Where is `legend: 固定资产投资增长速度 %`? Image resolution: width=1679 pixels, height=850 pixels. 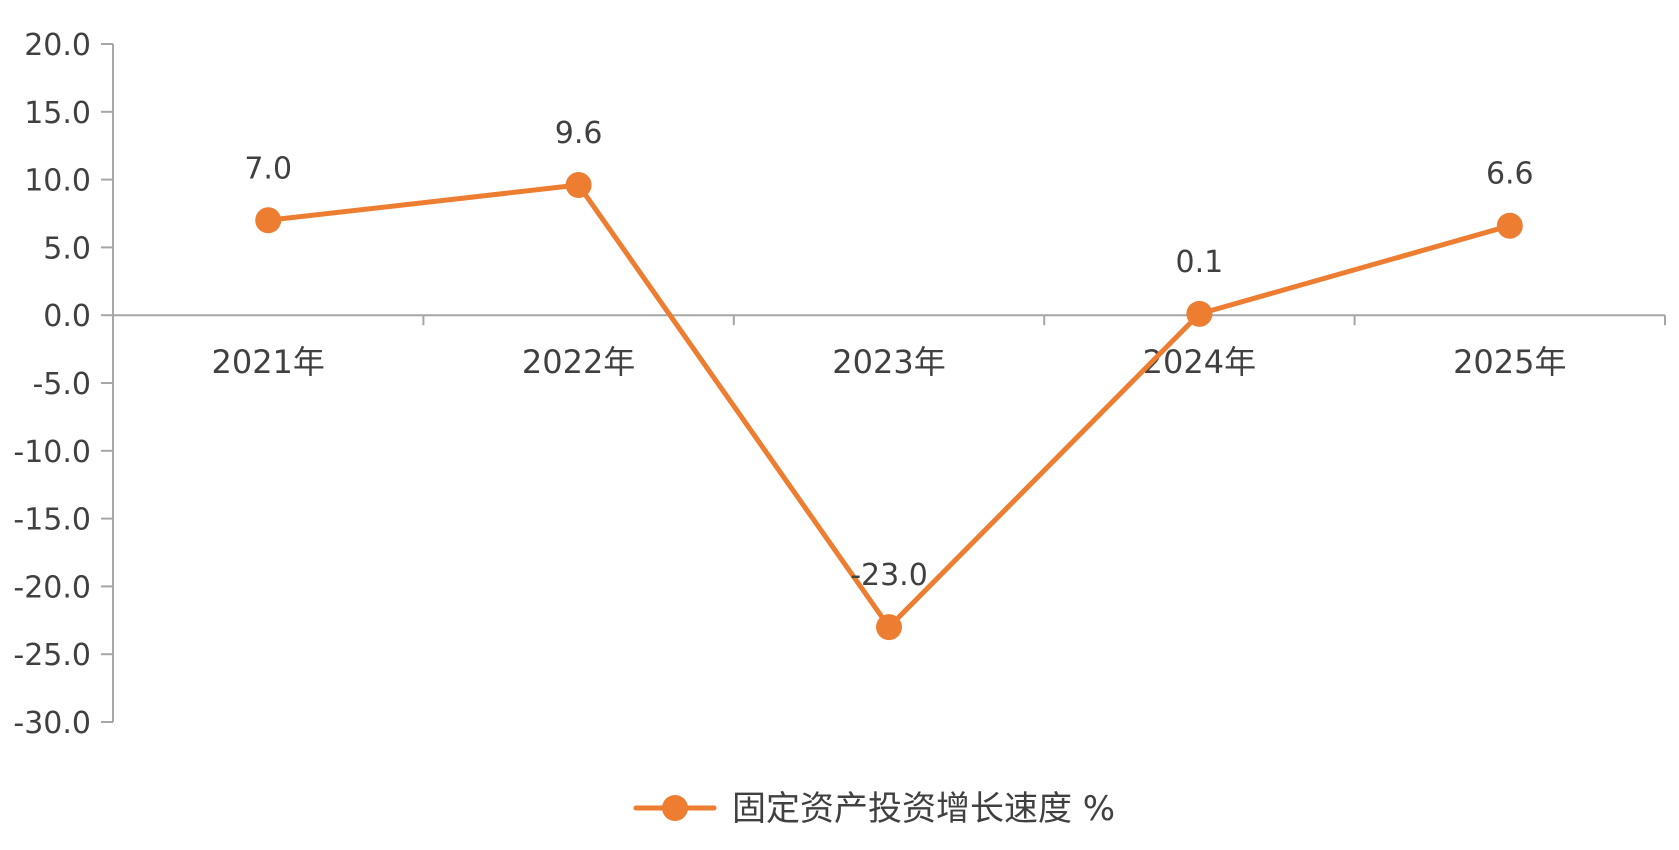
legend: 固定资产投资增长速度 % is located at coordinates (874, 809).